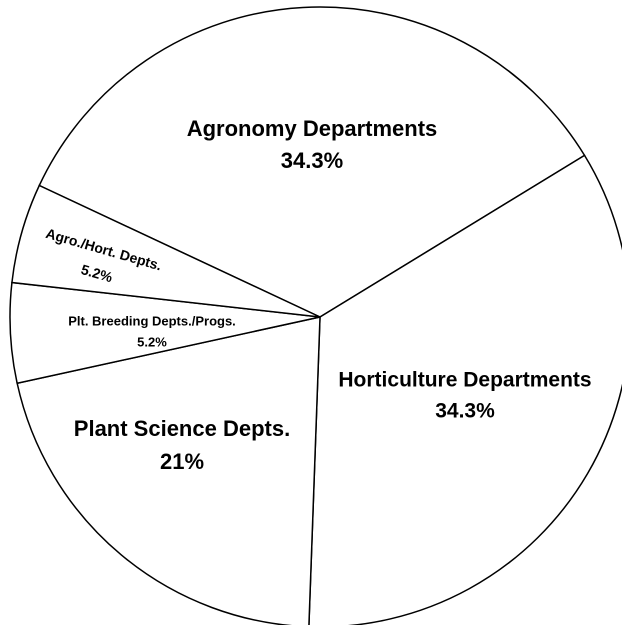 The width and height of the screenshot is (622, 625). I want to click on value-label: 21%, so click(182, 461).